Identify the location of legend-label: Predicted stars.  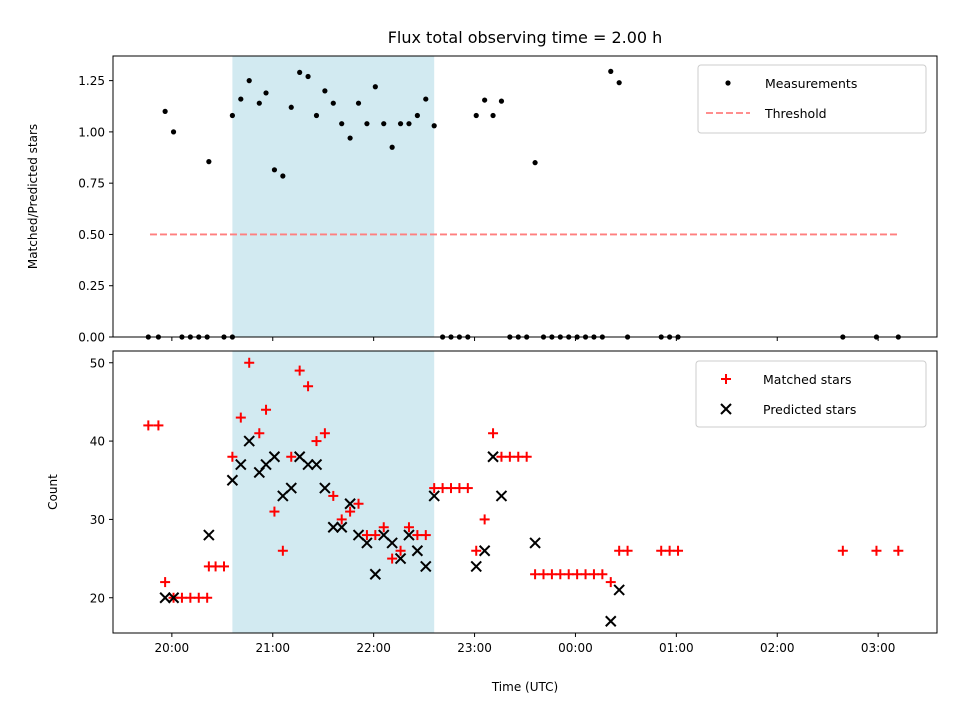
(809, 409).